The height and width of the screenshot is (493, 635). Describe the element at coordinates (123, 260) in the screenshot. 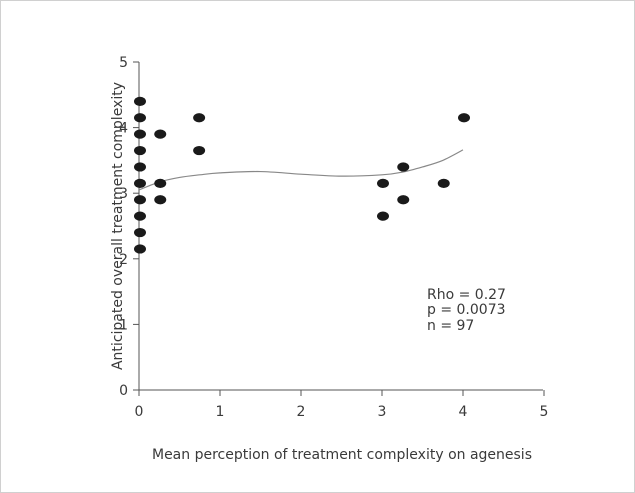

I see `y-tick-label: 2` at that location.